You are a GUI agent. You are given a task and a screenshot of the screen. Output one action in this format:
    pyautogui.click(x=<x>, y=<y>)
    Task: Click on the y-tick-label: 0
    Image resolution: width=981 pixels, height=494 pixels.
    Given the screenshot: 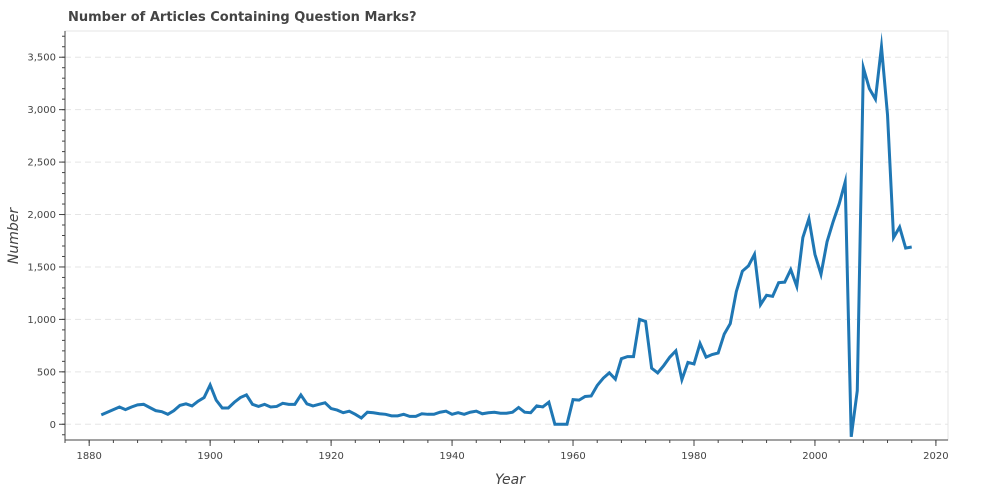 What is the action you would take?
    pyautogui.click(x=53, y=425)
    